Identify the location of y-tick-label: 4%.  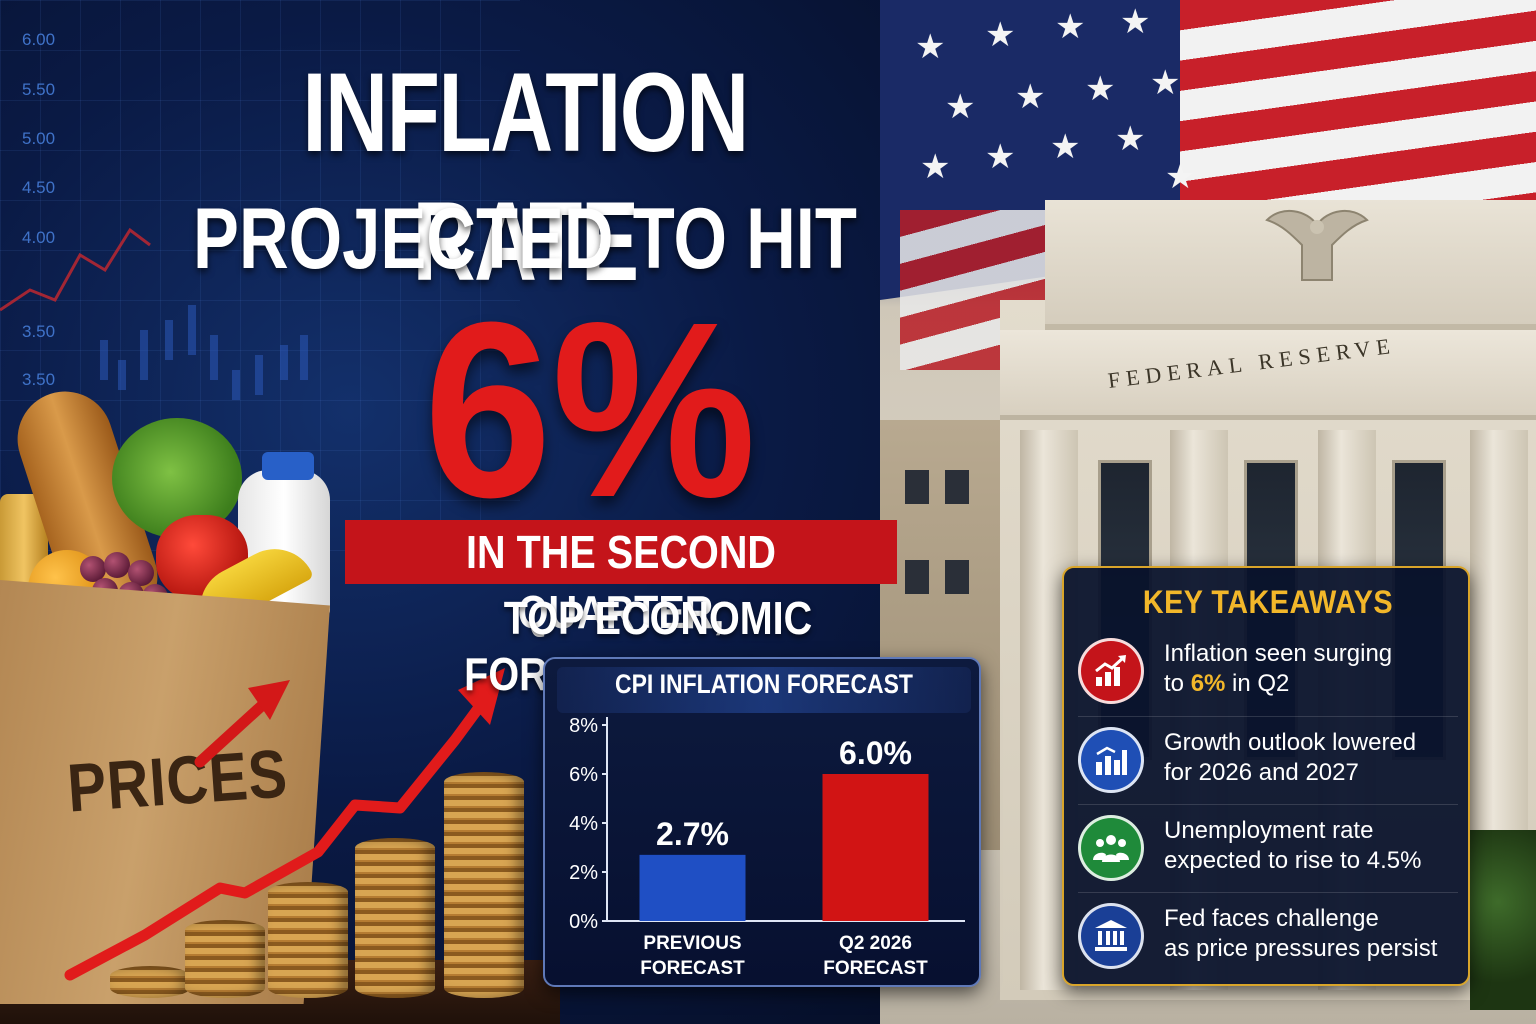
(583, 824).